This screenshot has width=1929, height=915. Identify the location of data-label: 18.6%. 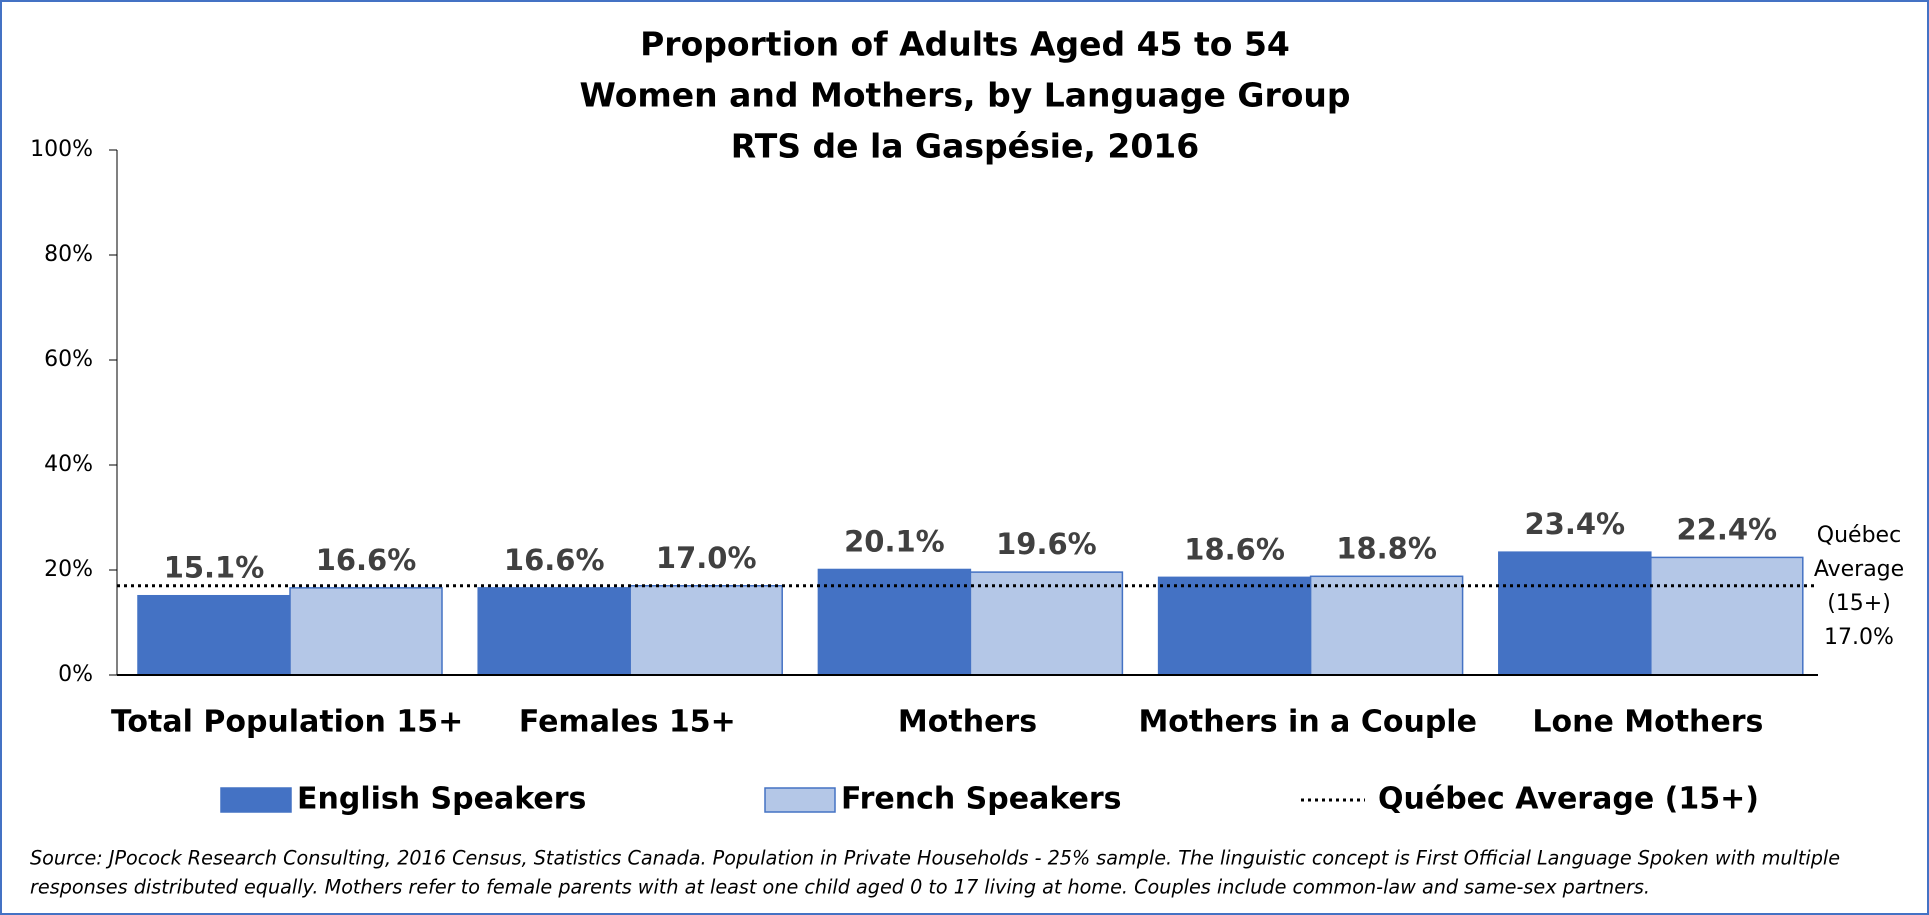
(1234, 549).